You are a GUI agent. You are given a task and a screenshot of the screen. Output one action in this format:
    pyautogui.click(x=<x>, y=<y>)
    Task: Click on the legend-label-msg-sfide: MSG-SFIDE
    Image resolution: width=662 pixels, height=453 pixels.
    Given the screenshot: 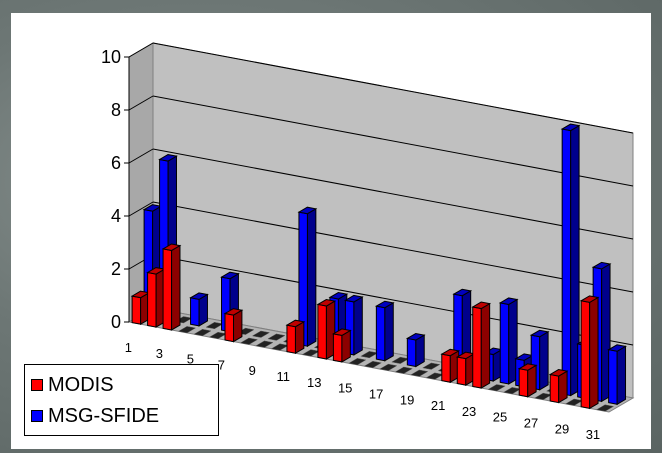 What is the action you would take?
    pyautogui.click(x=104, y=416)
    